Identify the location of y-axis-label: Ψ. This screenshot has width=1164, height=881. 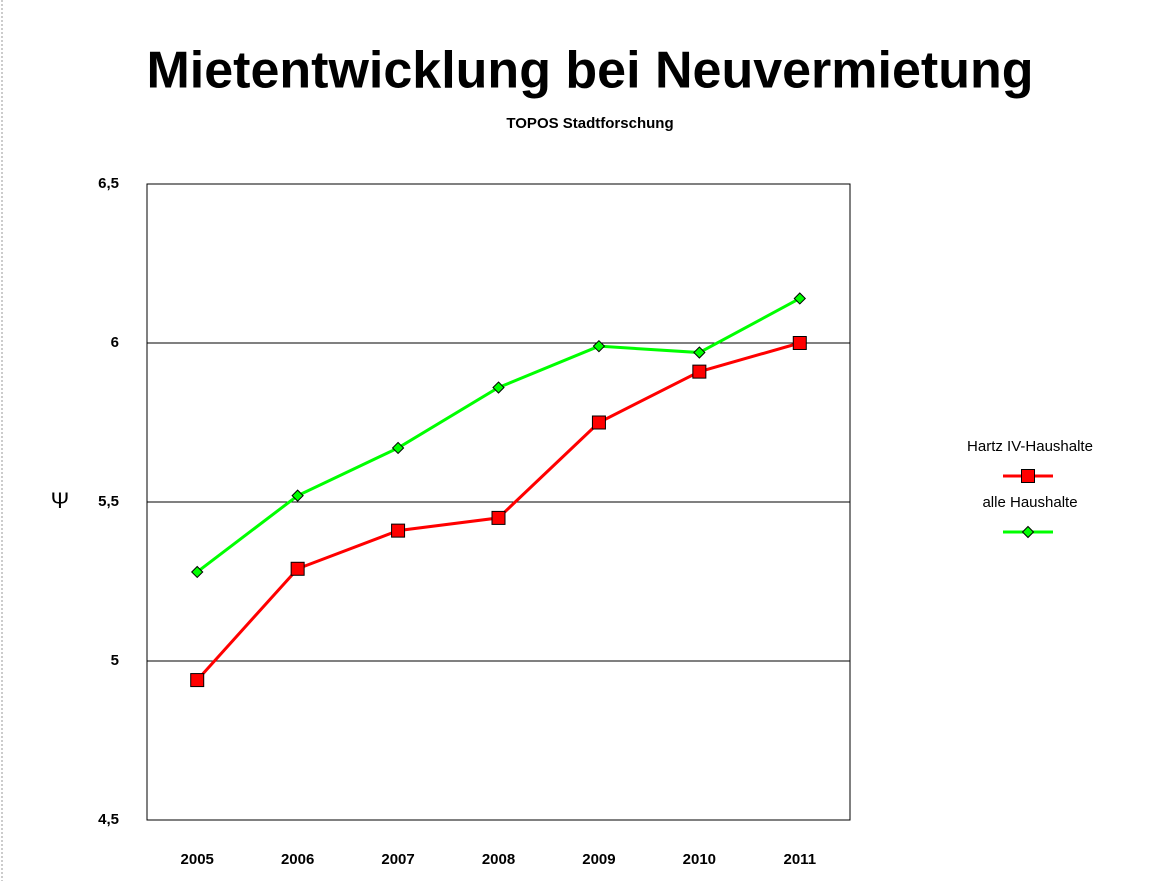
(60, 500).